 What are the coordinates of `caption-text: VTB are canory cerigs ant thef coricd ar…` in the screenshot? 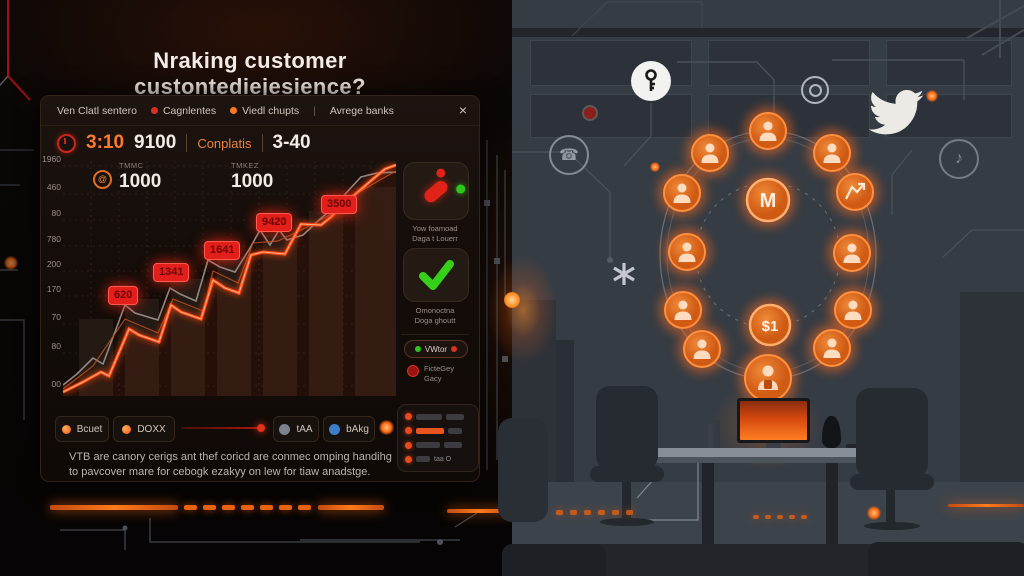 It's located at (230, 464).